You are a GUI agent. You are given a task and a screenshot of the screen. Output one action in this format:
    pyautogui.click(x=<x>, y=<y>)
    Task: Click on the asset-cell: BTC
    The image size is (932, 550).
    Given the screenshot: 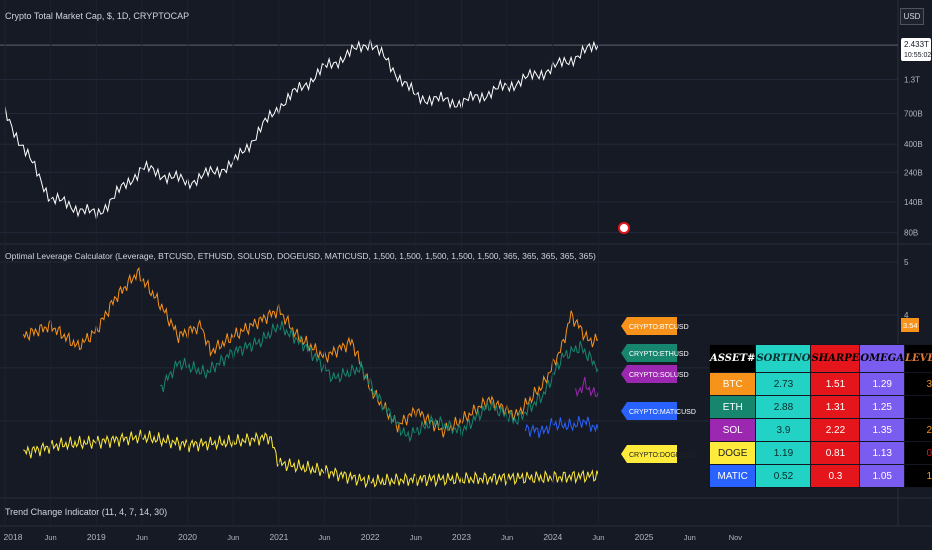 What is the action you would take?
    pyautogui.click(x=732, y=384)
    